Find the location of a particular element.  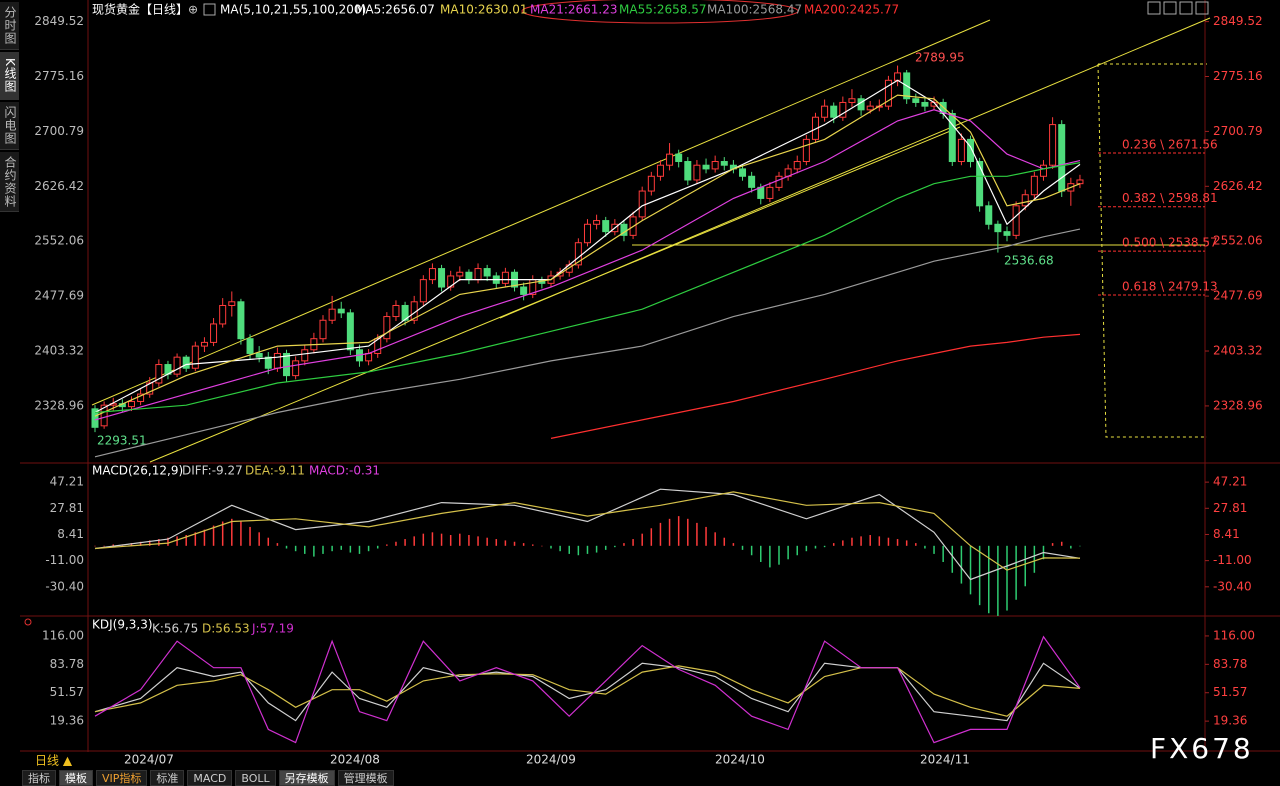

legend-entry: MA10:2630.01 is located at coordinates (484, 10).